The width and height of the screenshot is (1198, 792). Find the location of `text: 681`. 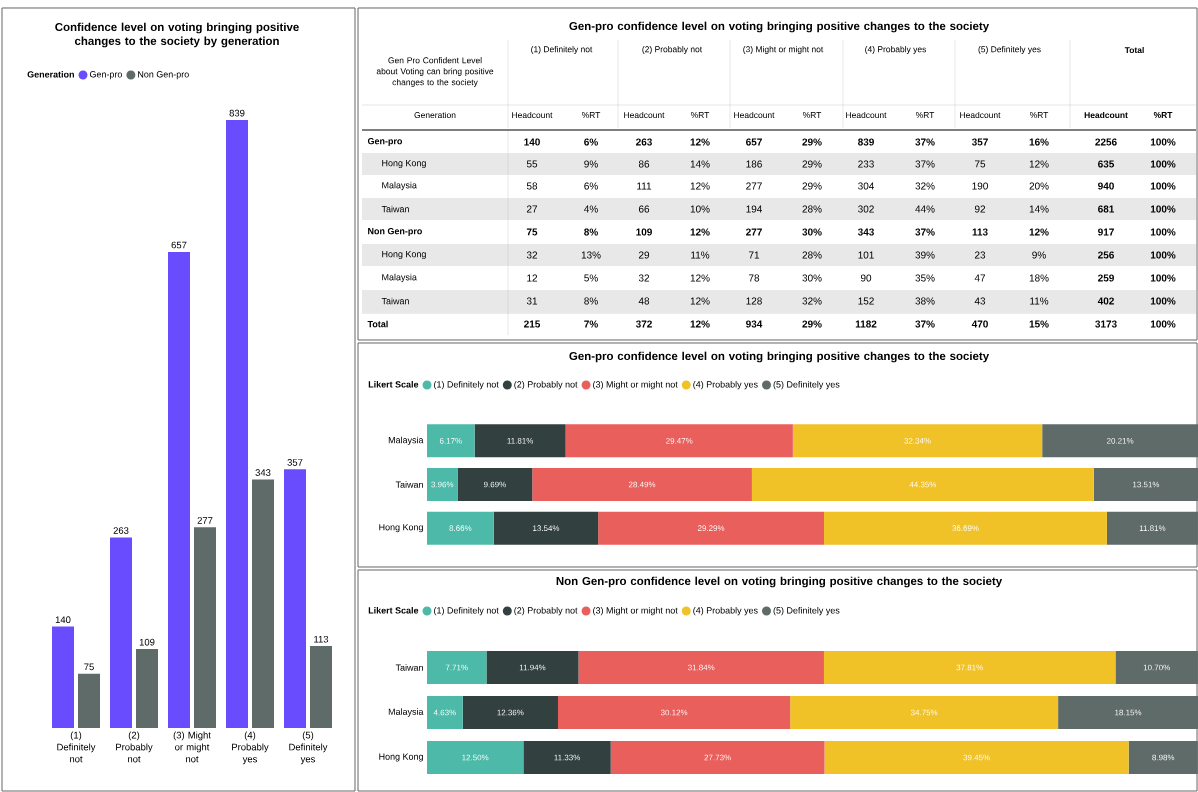

text: 681 is located at coordinates (1106, 209).